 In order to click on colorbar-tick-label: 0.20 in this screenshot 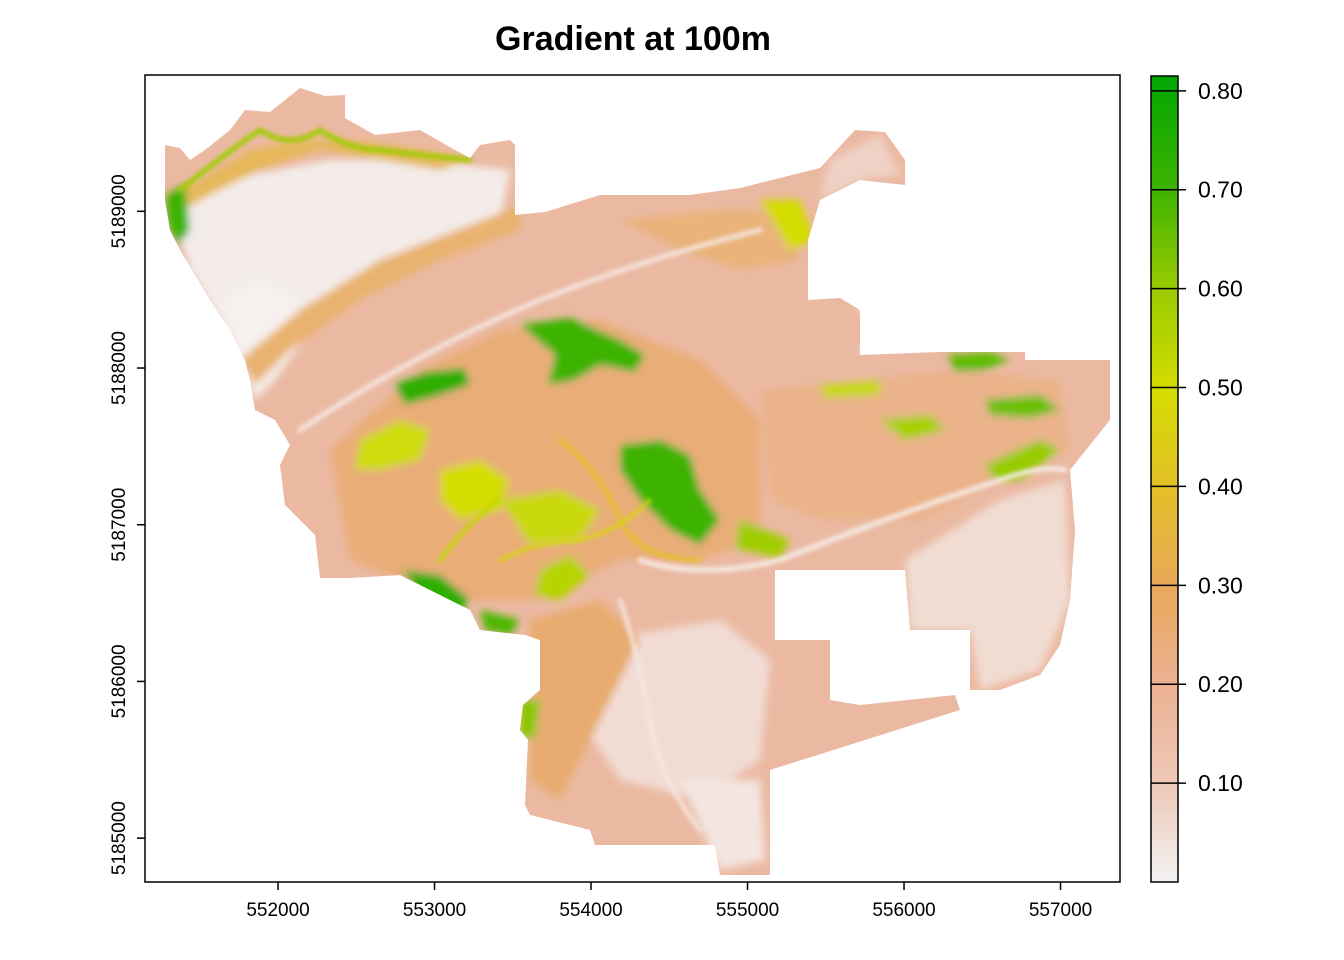, I will do `click(1220, 684)`.